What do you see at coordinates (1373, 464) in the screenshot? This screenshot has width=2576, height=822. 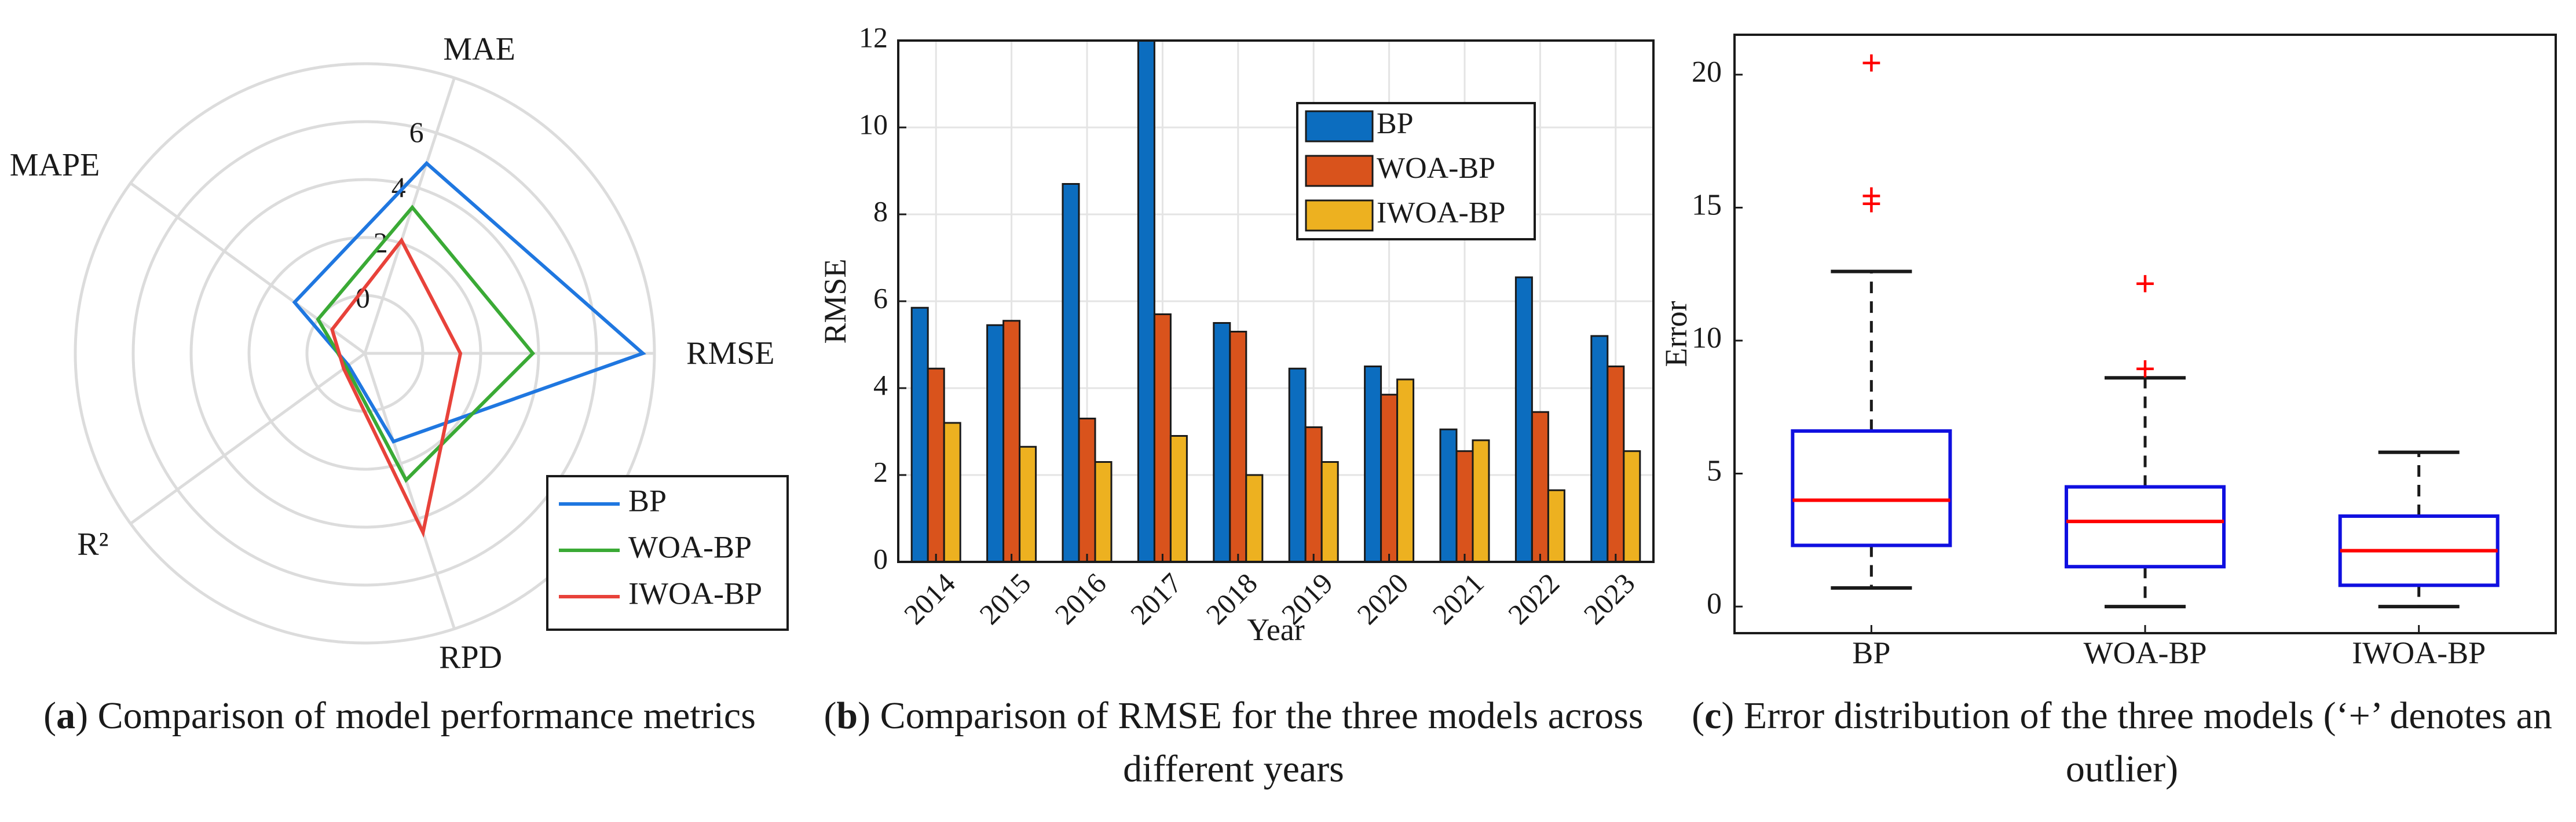 I see `bar-bp-2020` at bounding box center [1373, 464].